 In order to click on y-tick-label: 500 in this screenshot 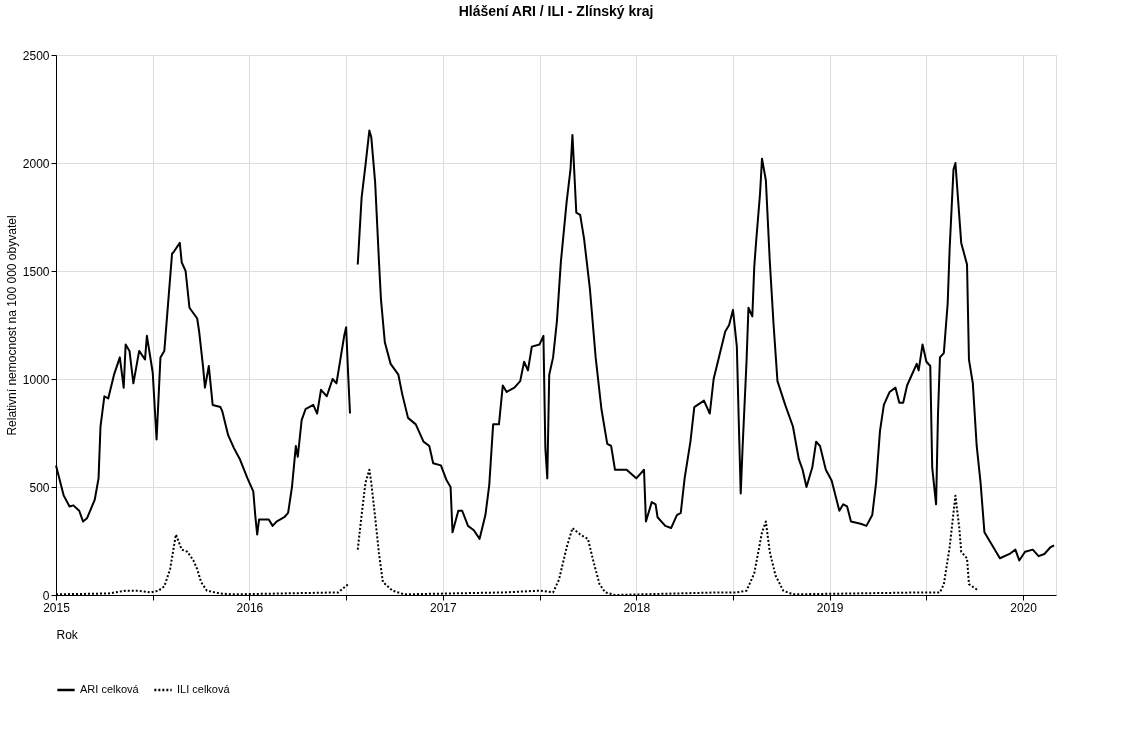, I will do `click(39, 487)`.